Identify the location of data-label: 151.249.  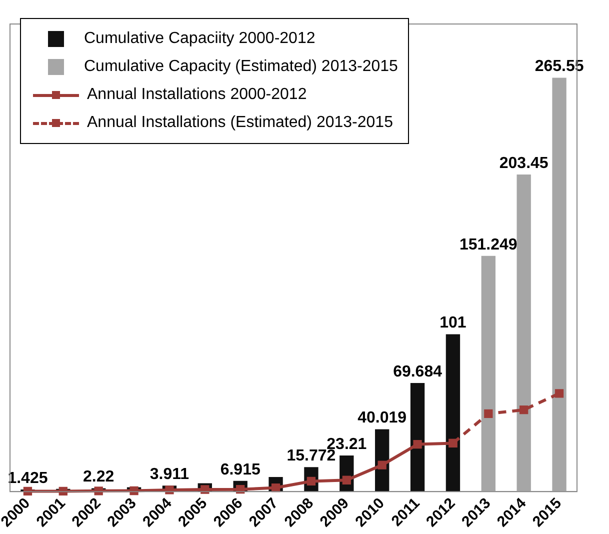
(488, 245).